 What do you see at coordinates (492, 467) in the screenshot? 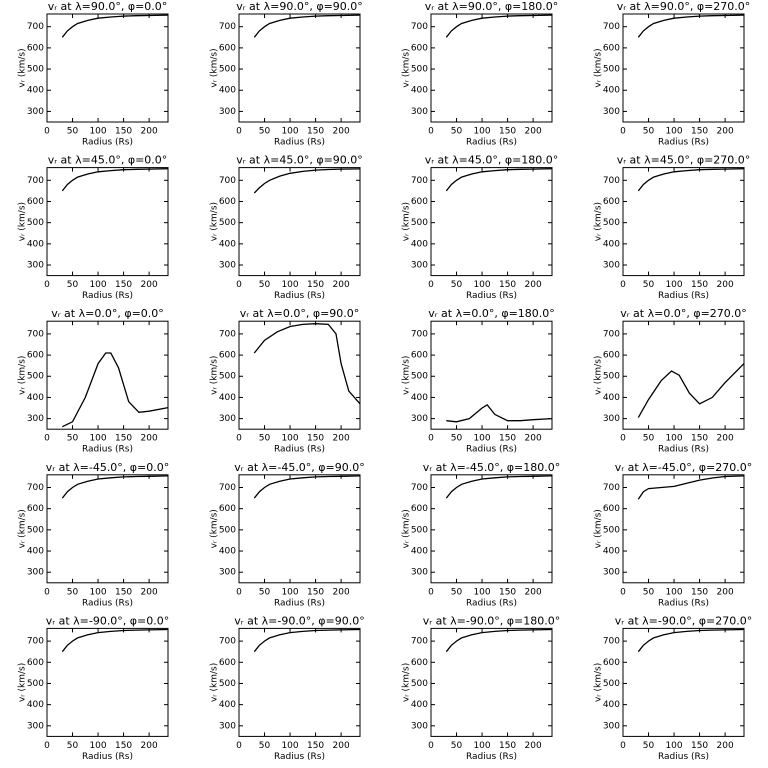
I see `chart-title: vᵣ at λ=-45.0°, φ=180.0°` at bounding box center [492, 467].